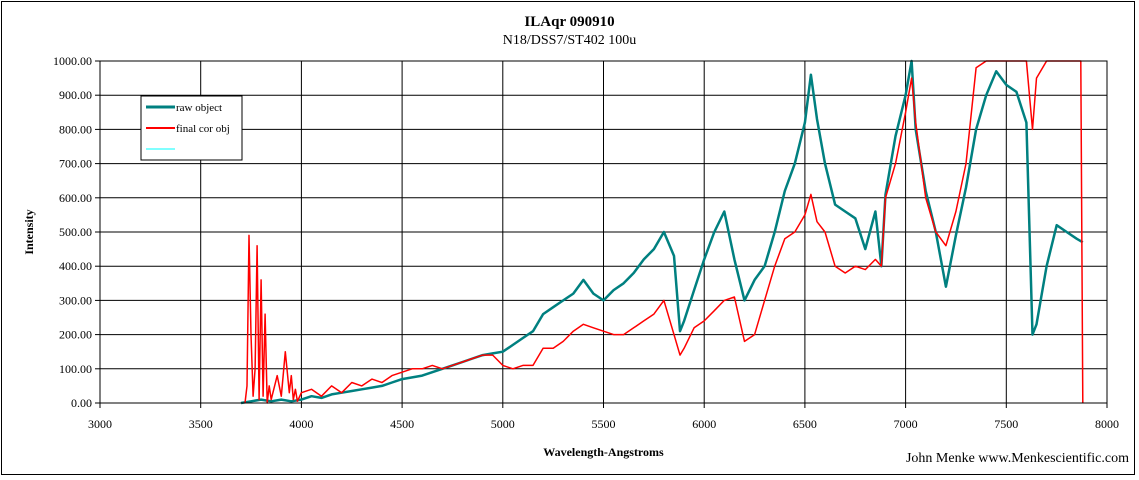  What do you see at coordinates (603, 452) in the screenshot?
I see `x-axis-label: Wavelength-Angstroms` at bounding box center [603, 452].